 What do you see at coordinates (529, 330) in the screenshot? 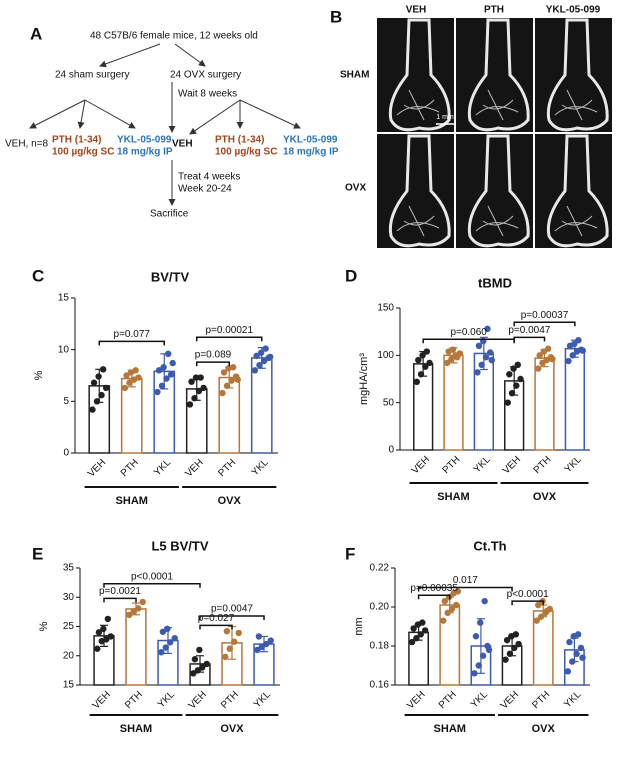
I see `comparison-label: p=0.0047` at bounding box center [529, 330].